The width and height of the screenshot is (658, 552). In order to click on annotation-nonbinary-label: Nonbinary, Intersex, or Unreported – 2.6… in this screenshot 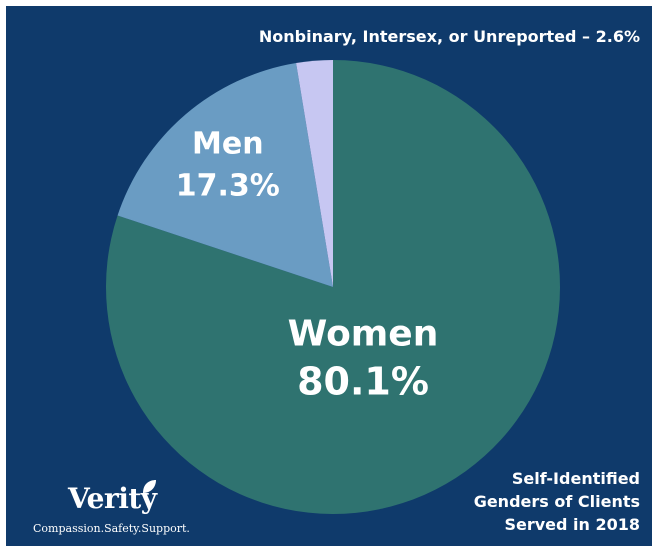, I will do `click(449, 36)`.